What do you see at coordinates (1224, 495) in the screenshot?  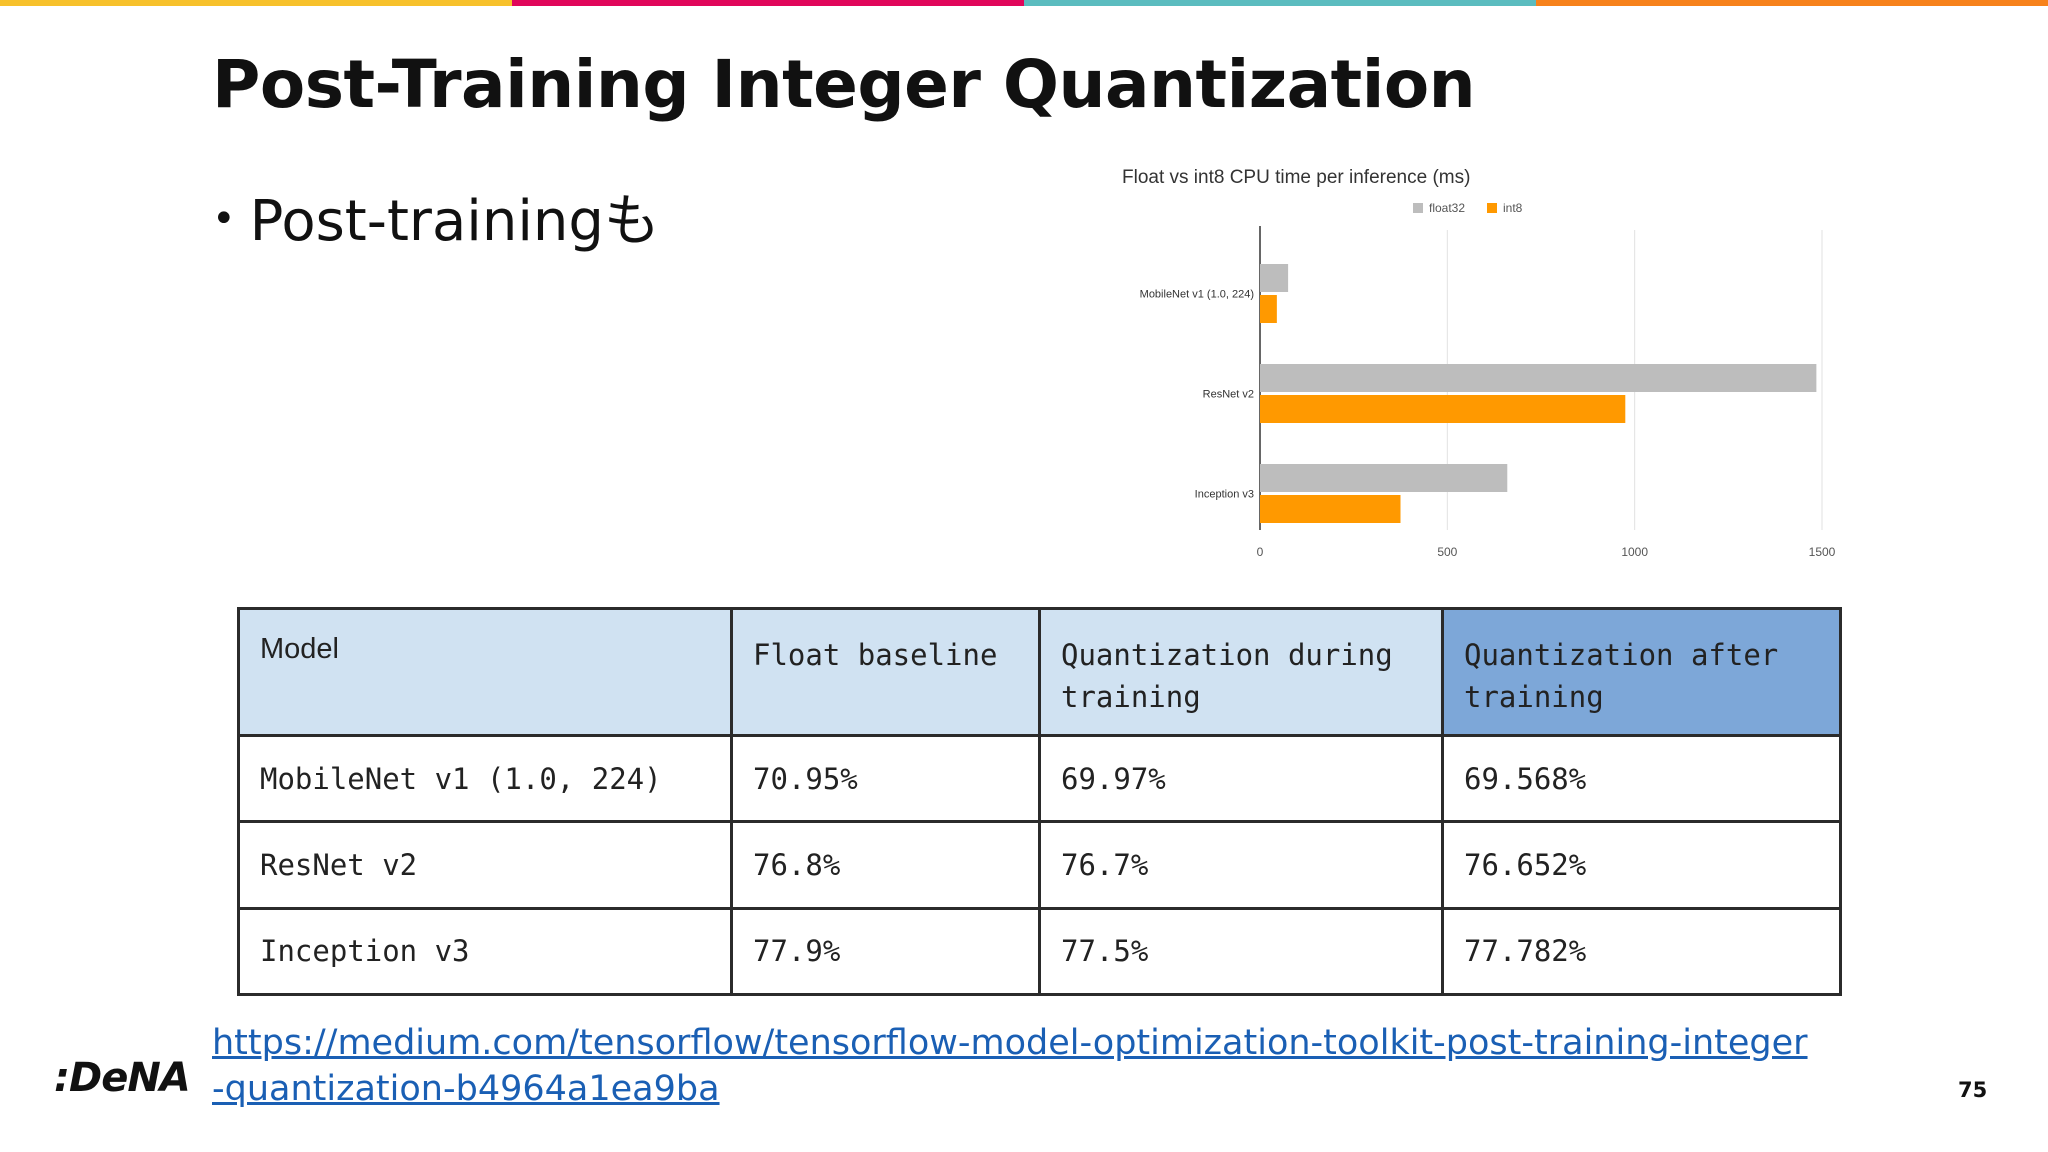 I see `y-category-label: Inception v3` at bounding box center [1224, 495].